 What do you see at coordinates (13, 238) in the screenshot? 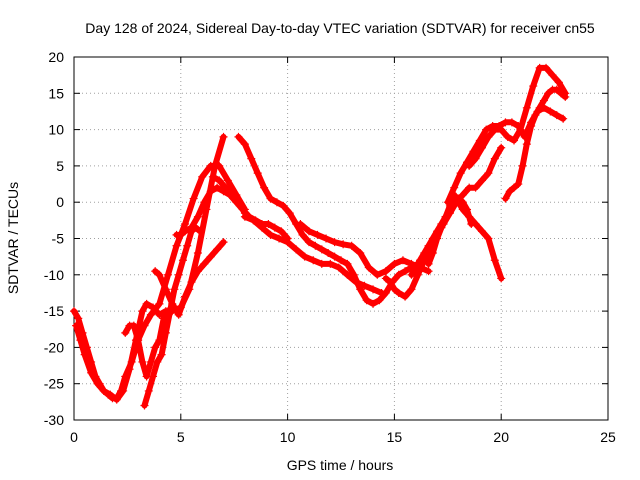
I see `y-axis-label: SDTVAR / TECUs` at bounding box center [13, 238].